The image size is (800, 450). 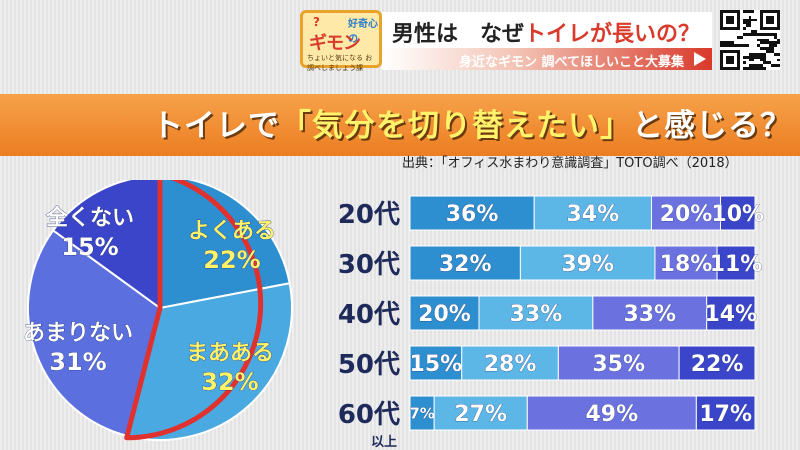 I want to click on bar-value-label: 32%, so click(x=465, y=264).